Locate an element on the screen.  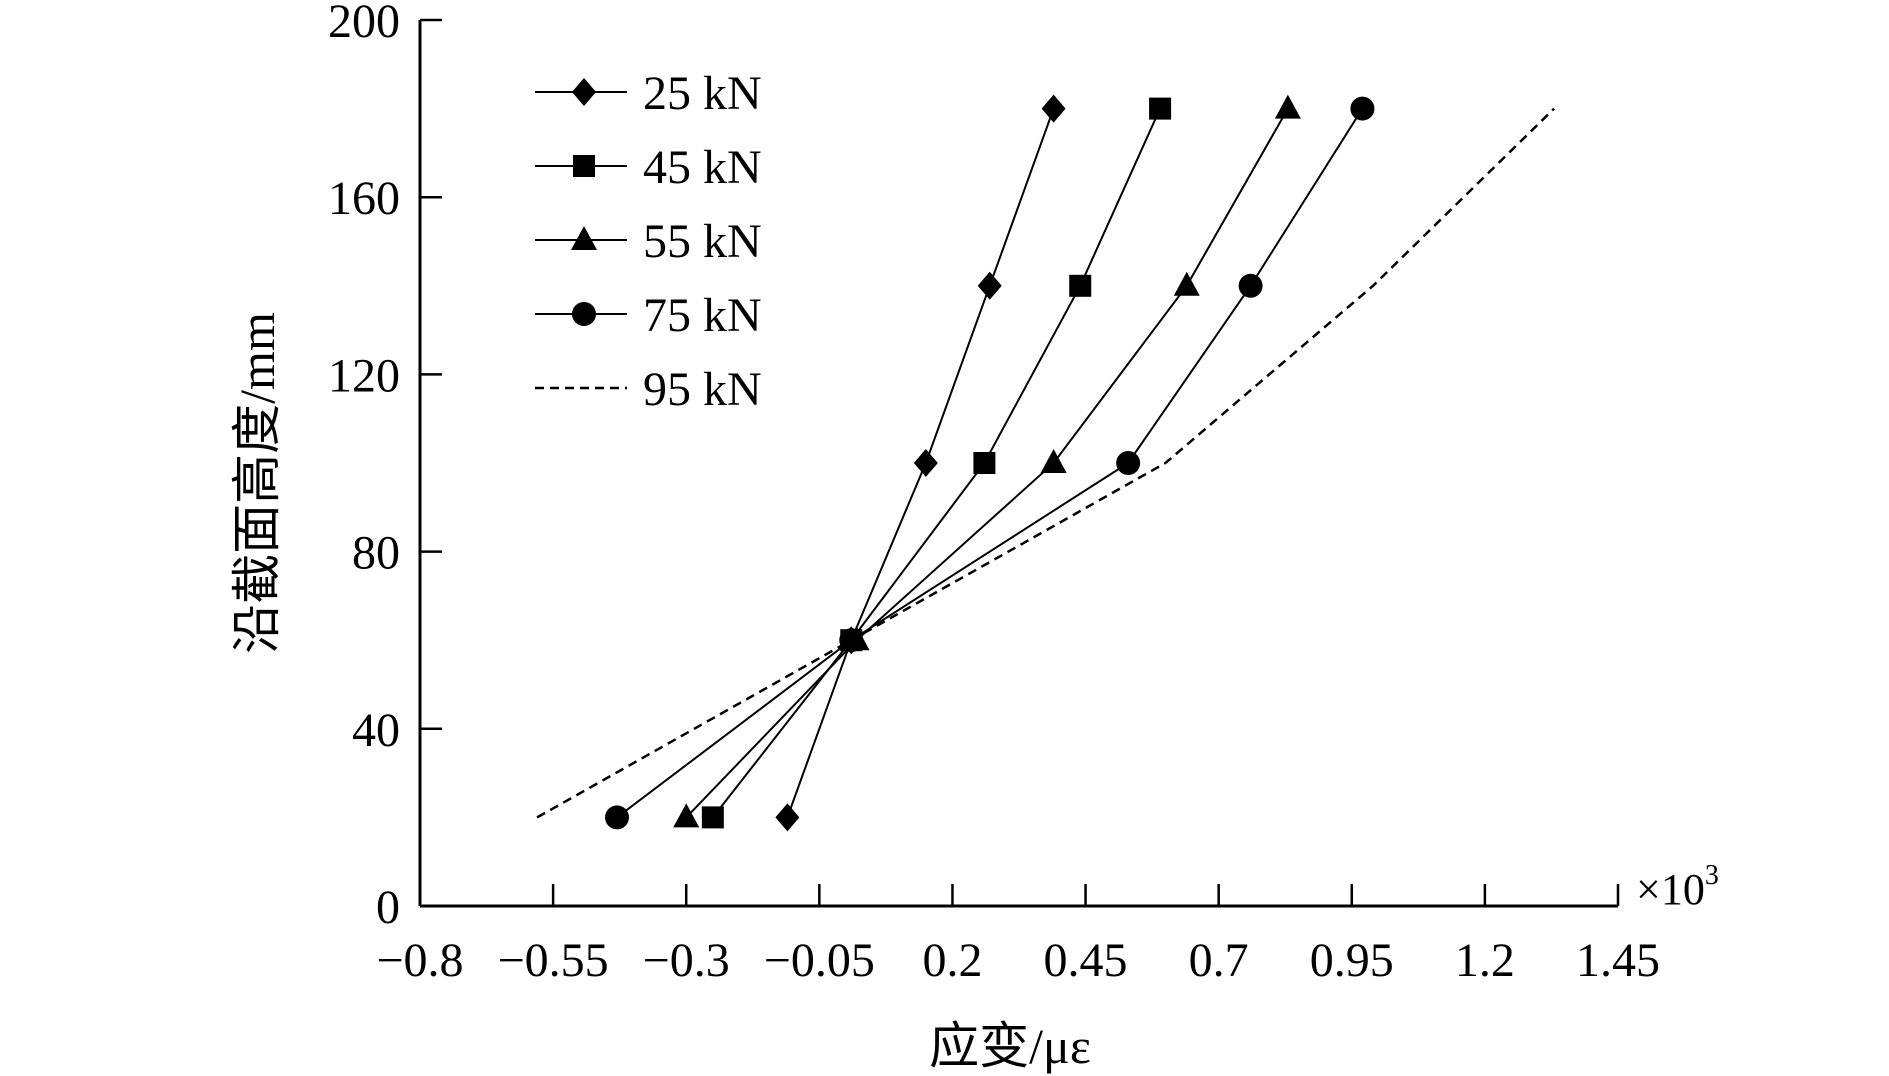
x-tick-label: −0.55 is located at coordinates (553, 960).